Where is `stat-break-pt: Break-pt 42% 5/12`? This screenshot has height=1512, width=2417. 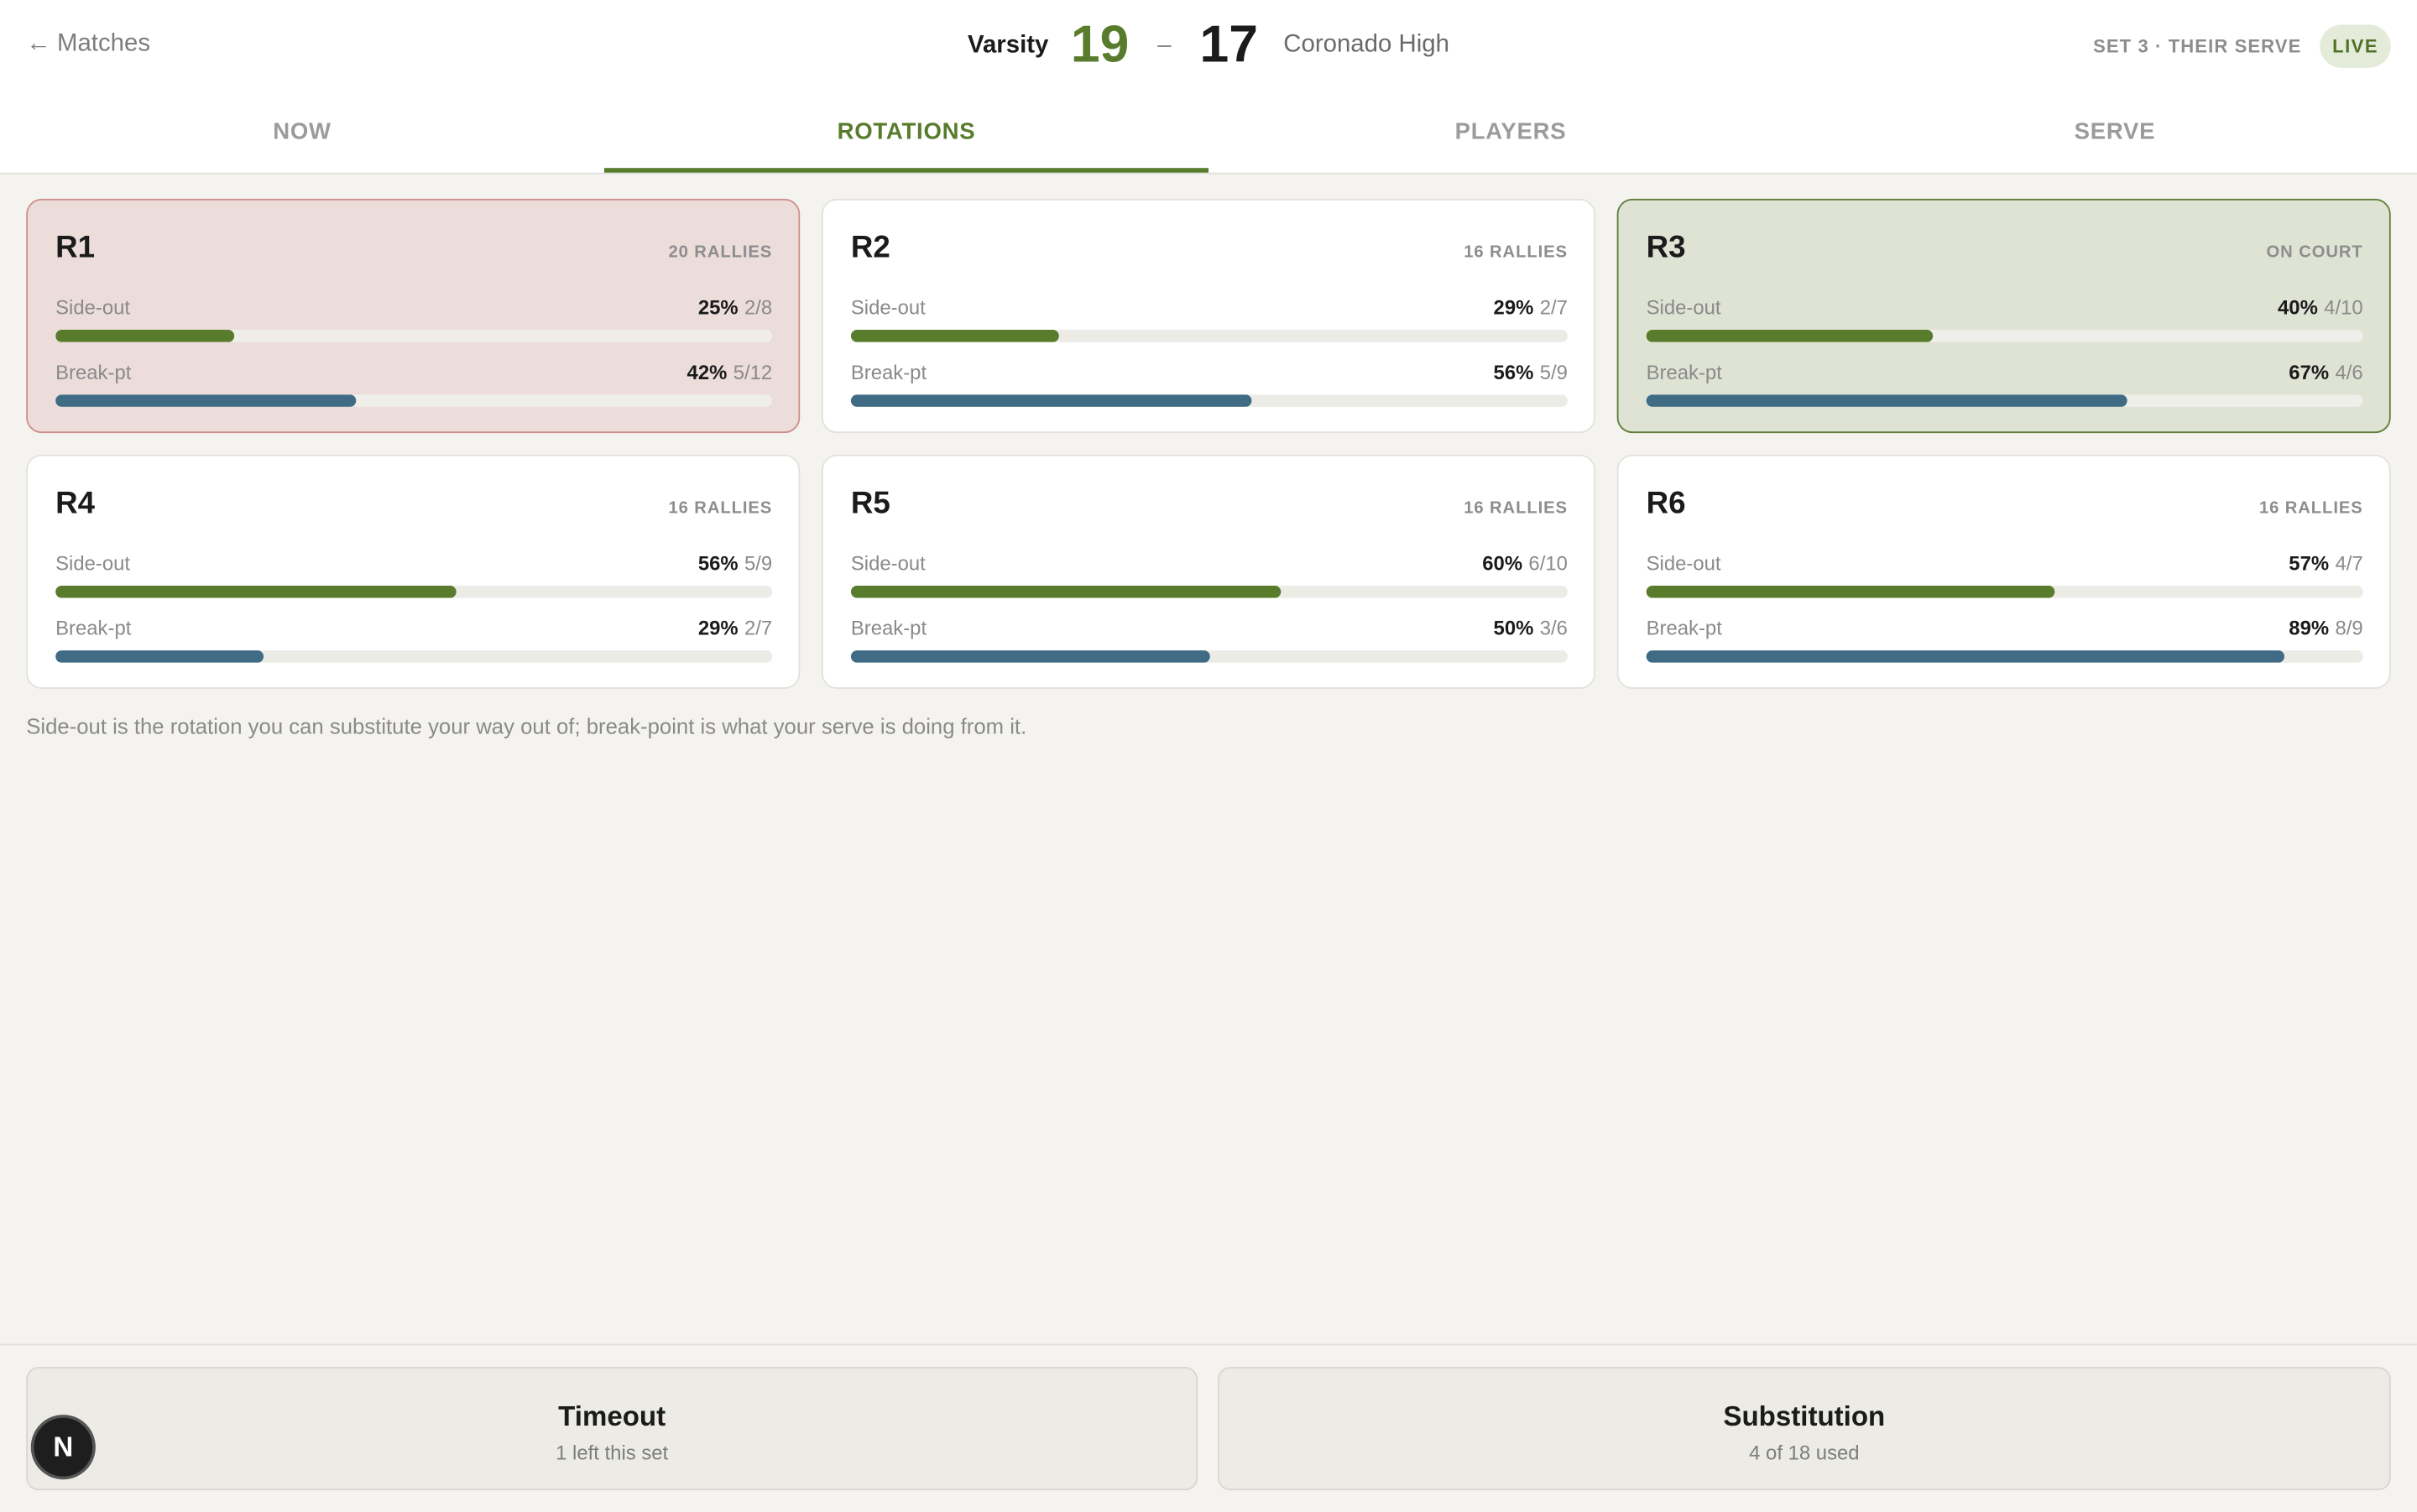 stat-break-pt: Break-pt 42% 5/12 is located at coordinates (413, 384).